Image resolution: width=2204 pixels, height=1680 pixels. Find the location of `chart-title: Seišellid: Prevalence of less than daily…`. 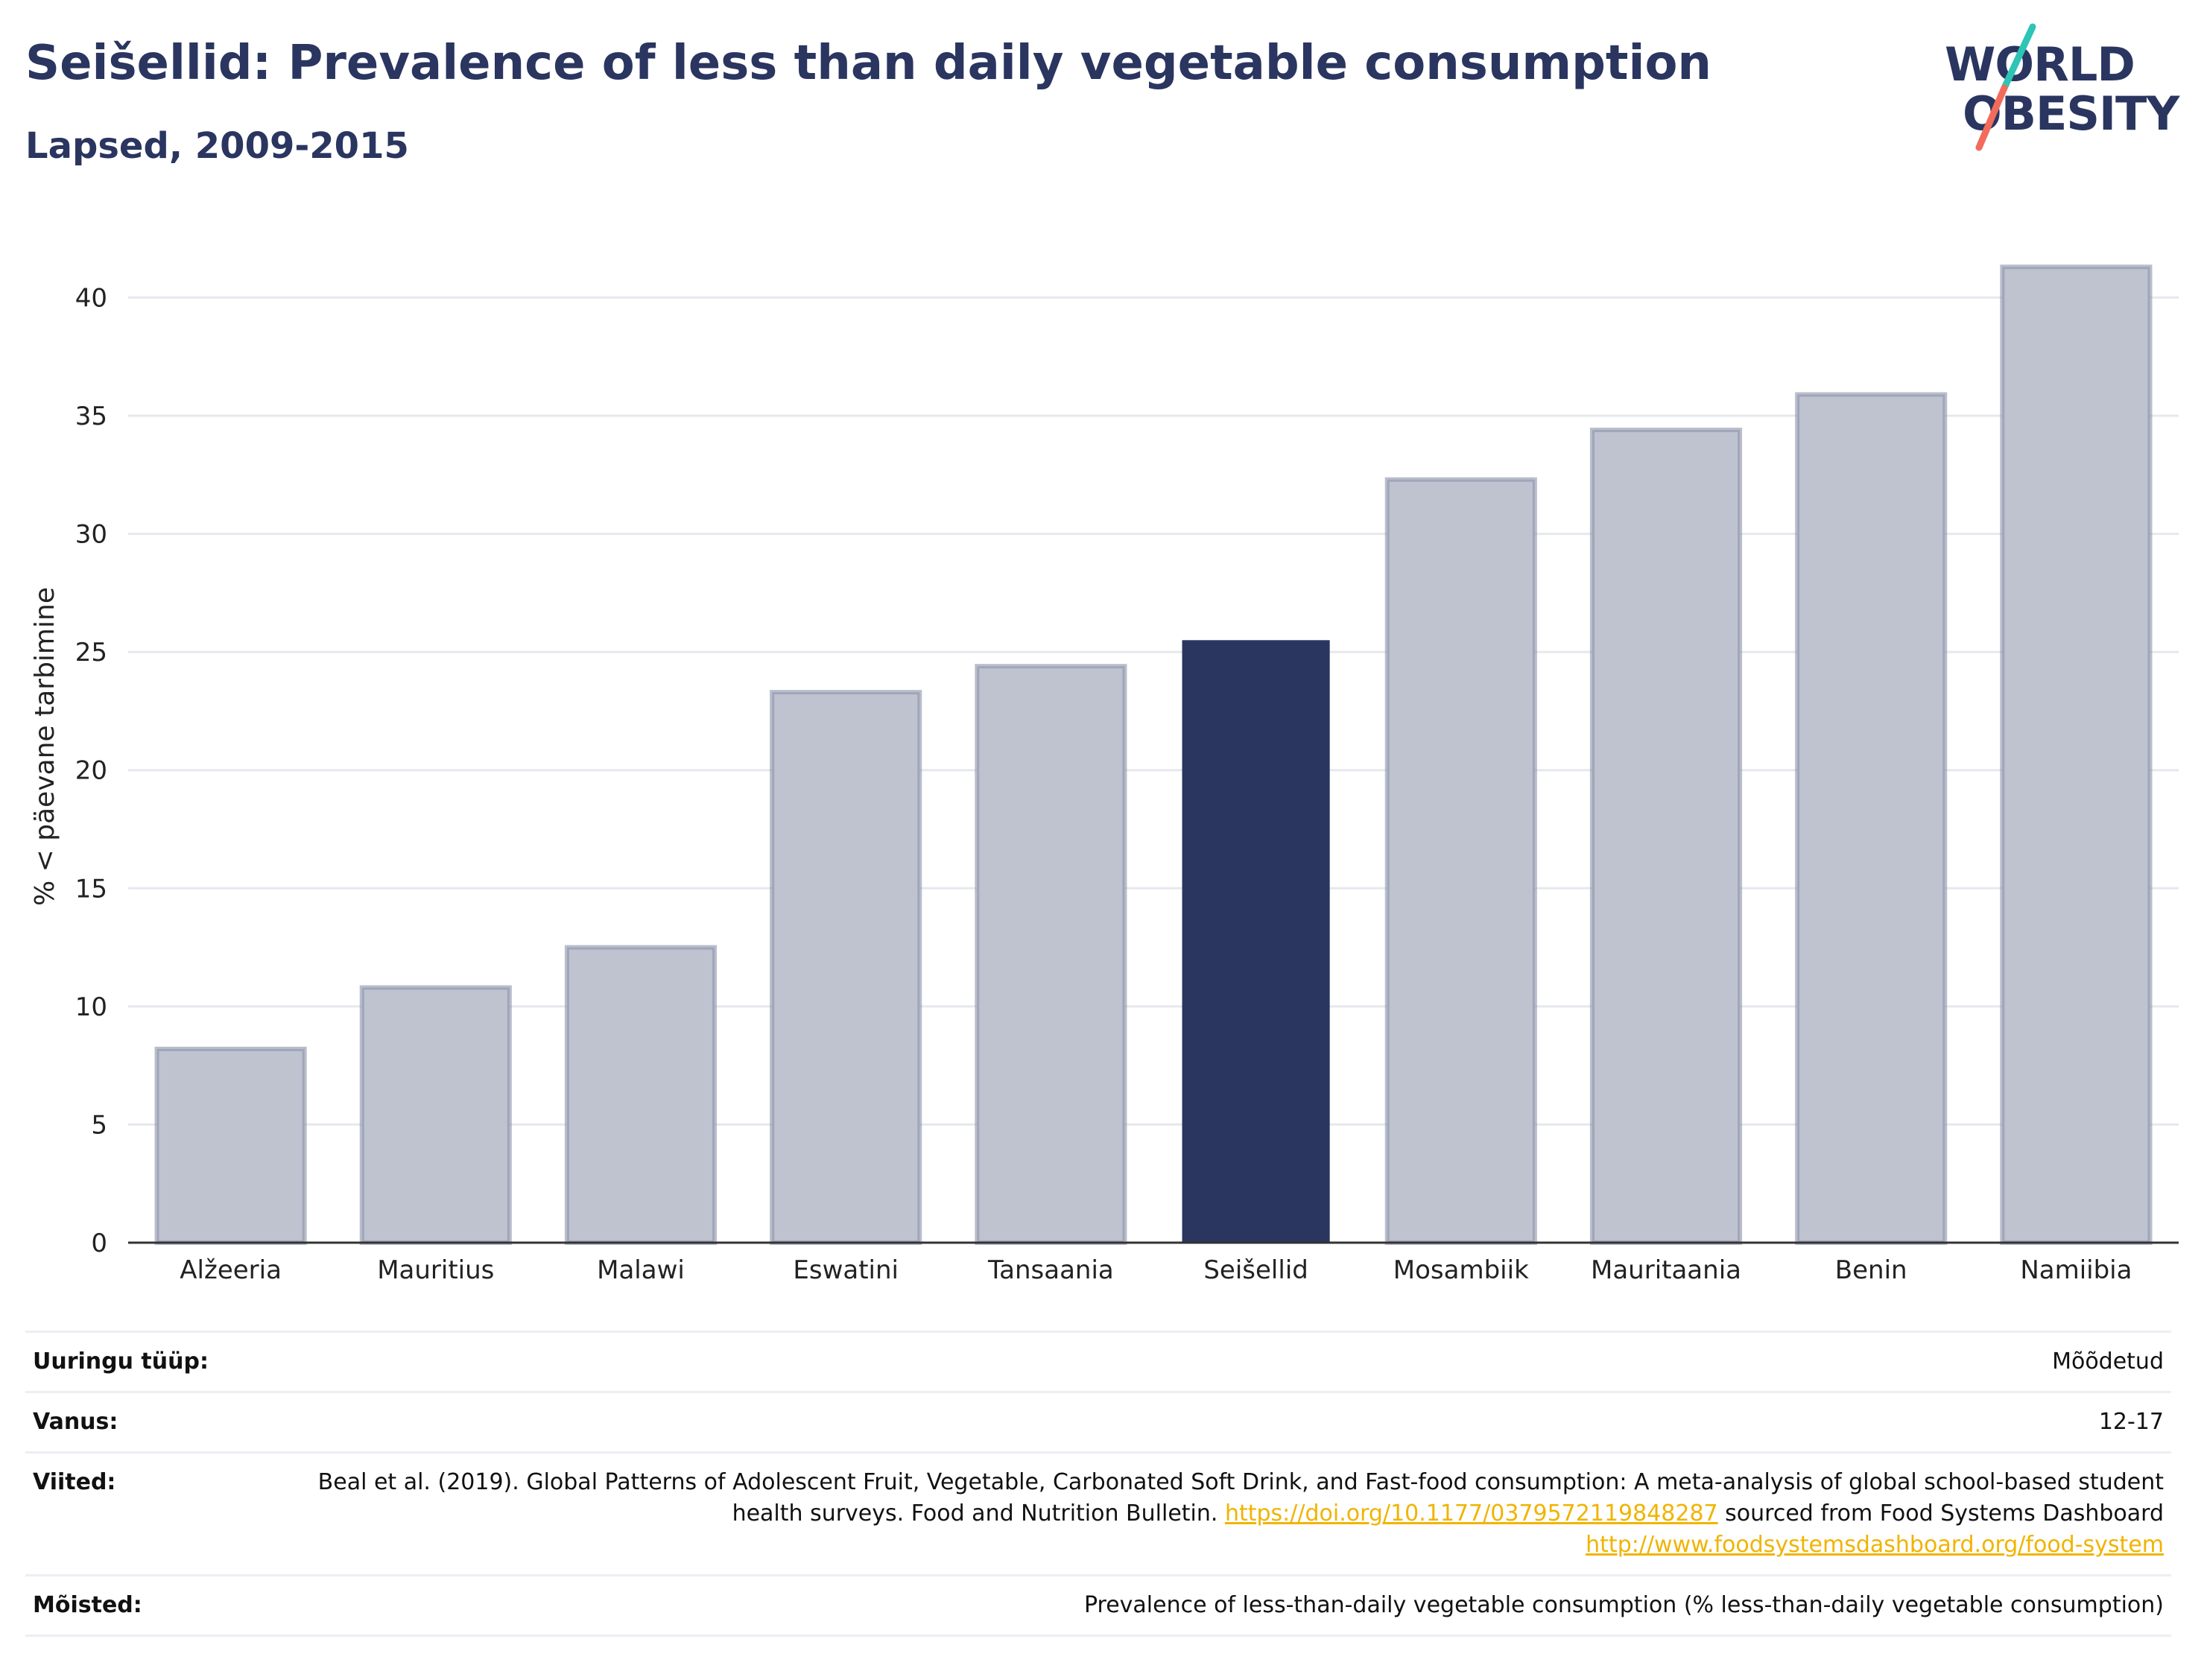

chart-title: Seišellid: Prevalence of less than daily… is located at coordinates (868, 63).